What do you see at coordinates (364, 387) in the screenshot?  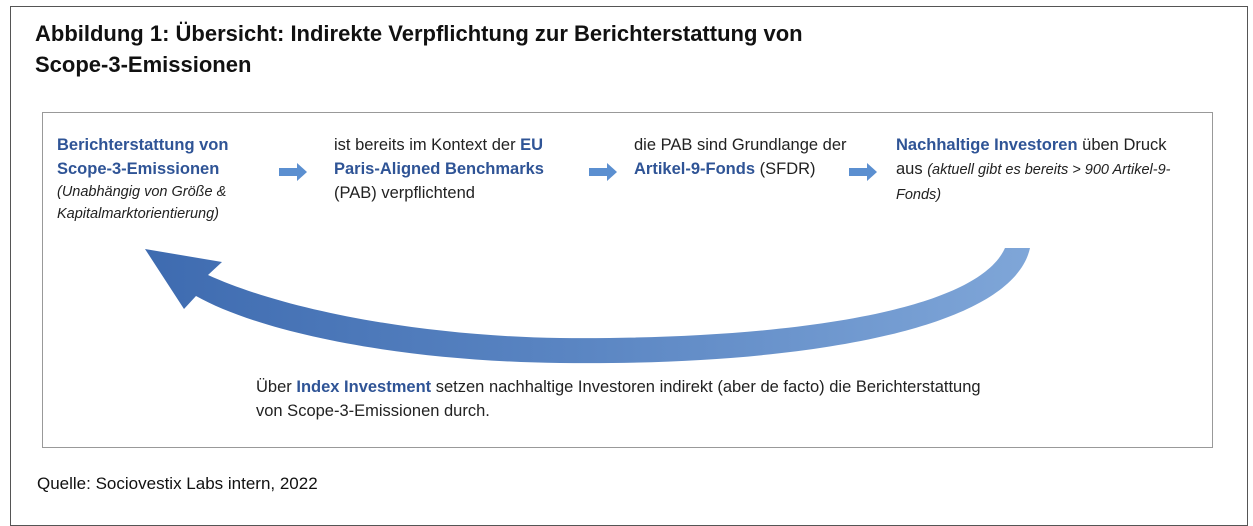 I see `summary-highlight: Index Investment` at bounding box center [364, 387].